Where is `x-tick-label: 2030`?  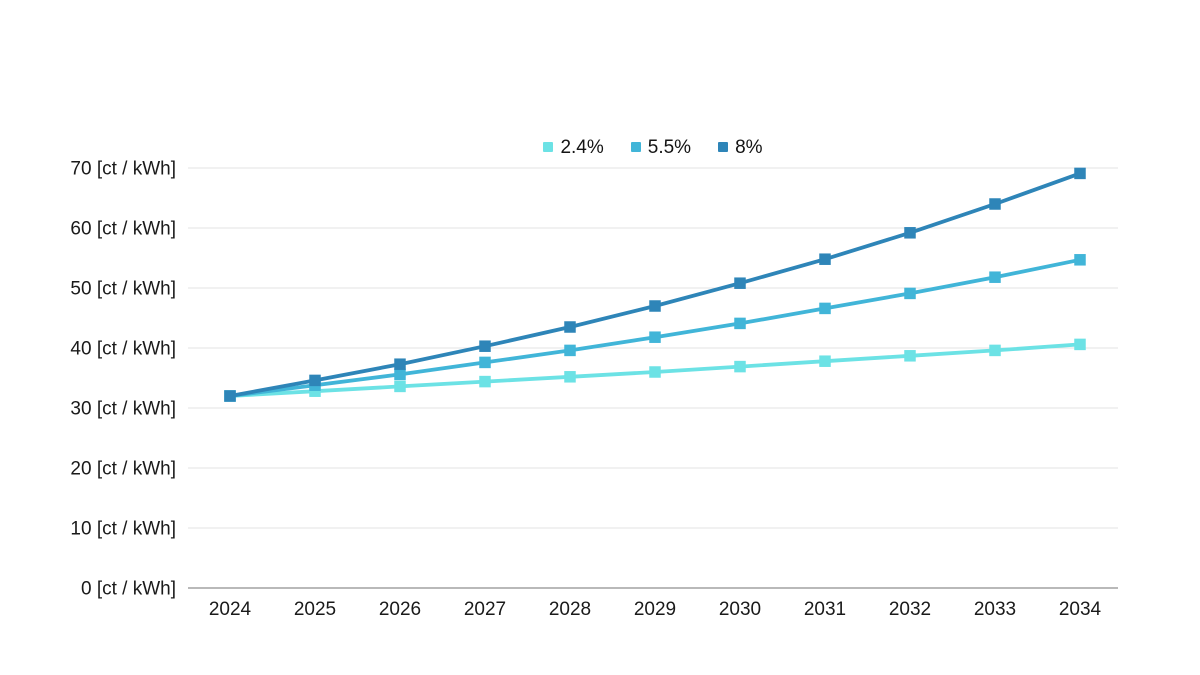 x-tick-label: 2030 is located at coordinates (740, 609).